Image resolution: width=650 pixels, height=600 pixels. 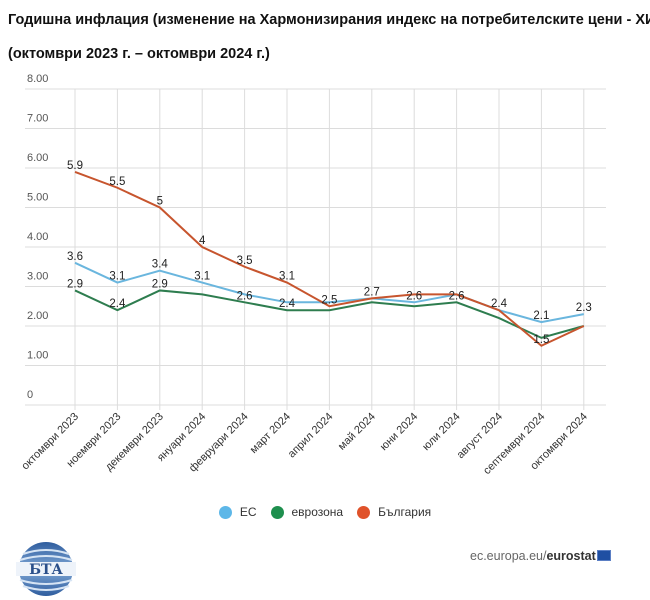 What do you see at coordinates (117, 182) in the screenshot?
I see `data-label: 5.5` at bounding box center [117, 182].